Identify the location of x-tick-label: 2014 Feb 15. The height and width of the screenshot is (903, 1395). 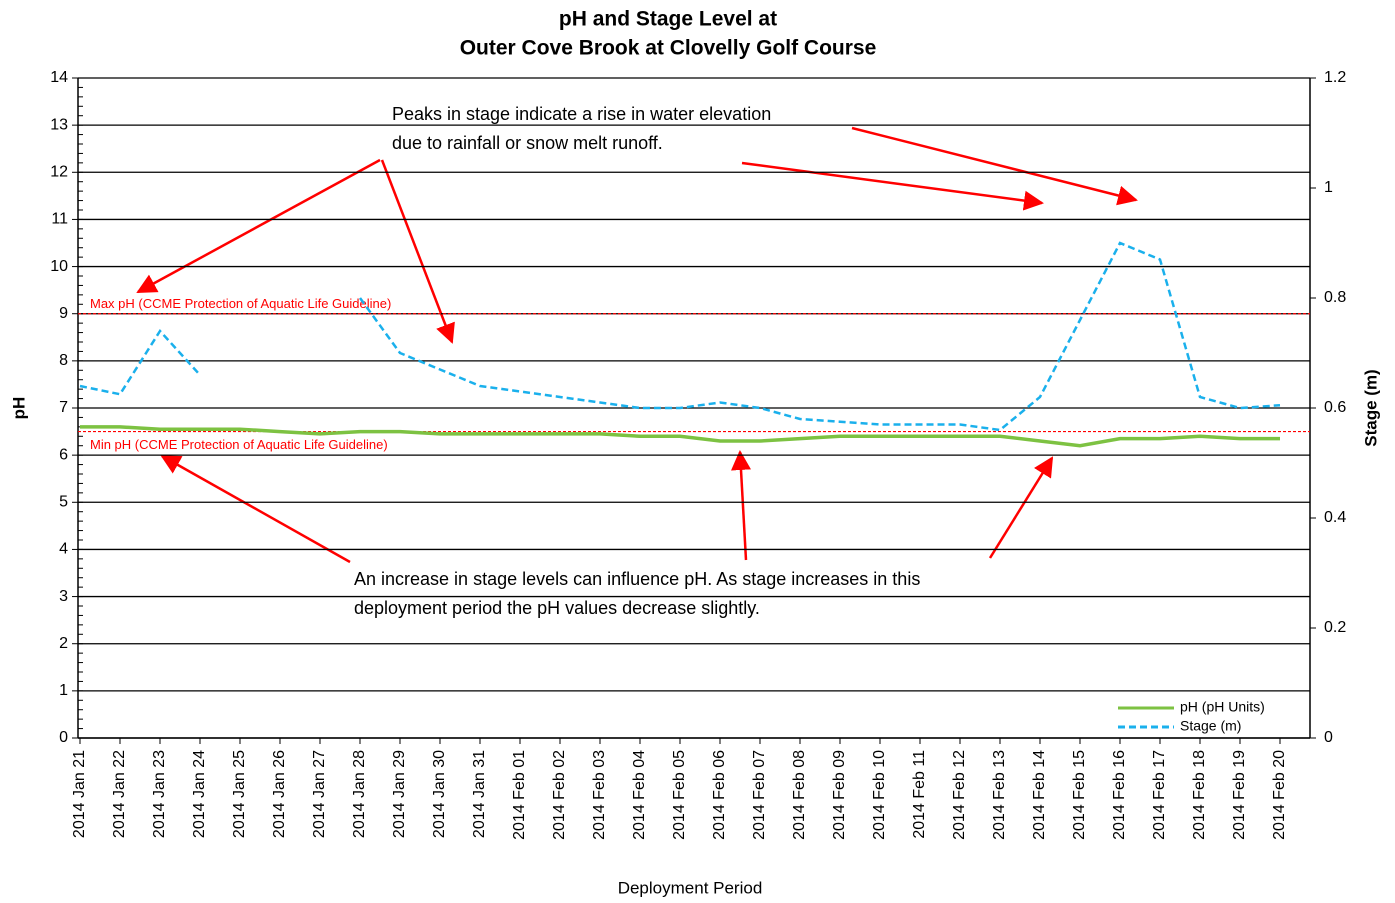
(1079, 795).